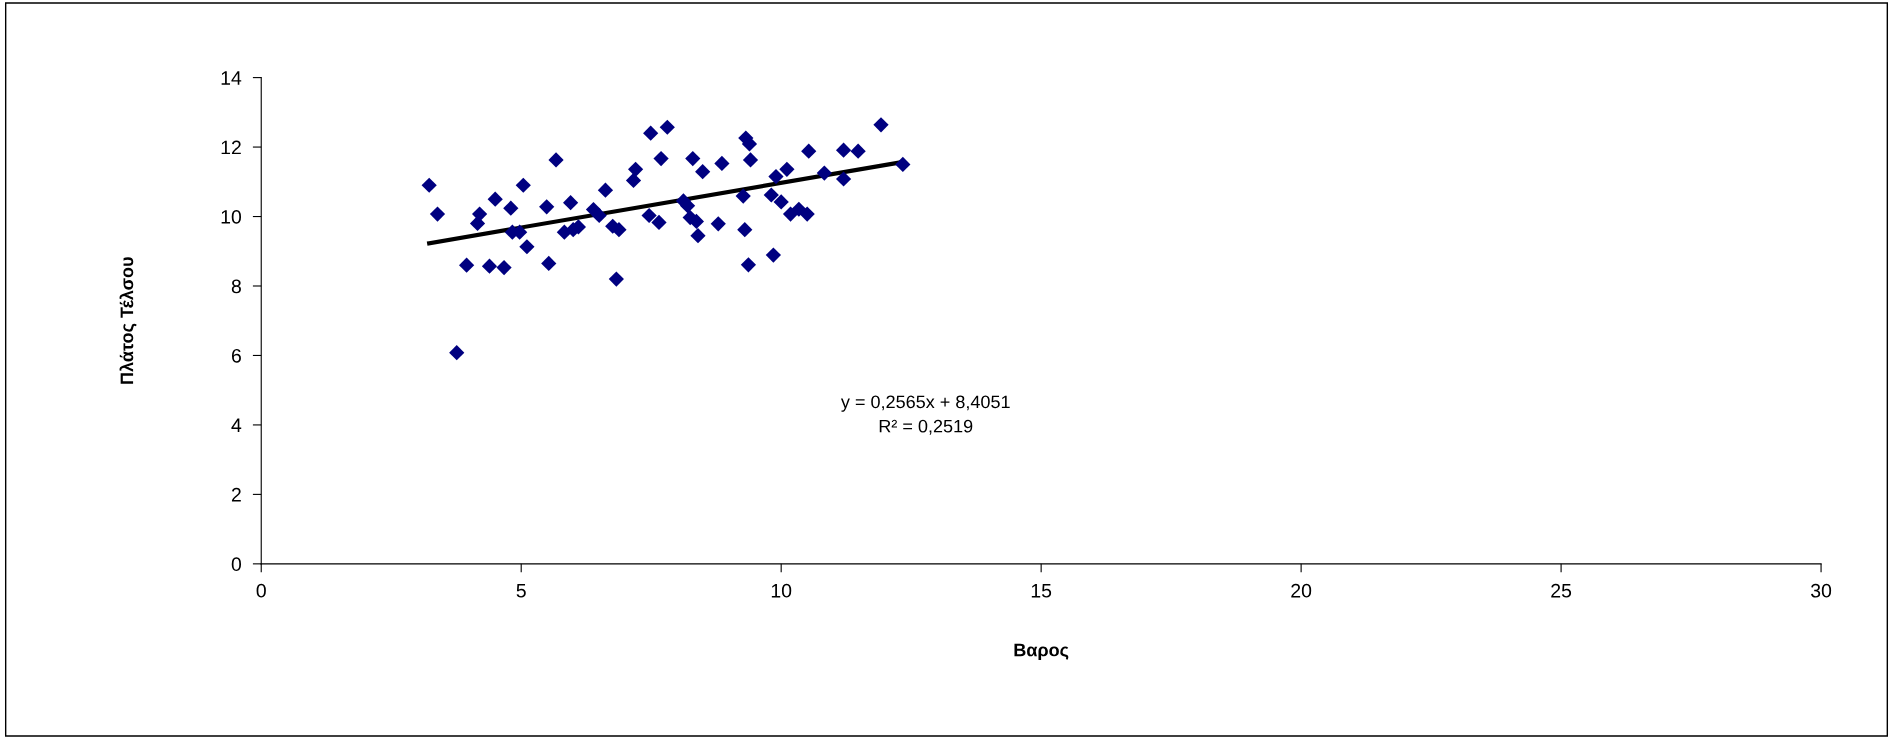  Describe the element at coordinates (1041, 651) in the screenshot. I see `x-axis-title: Βαρος` at that location.